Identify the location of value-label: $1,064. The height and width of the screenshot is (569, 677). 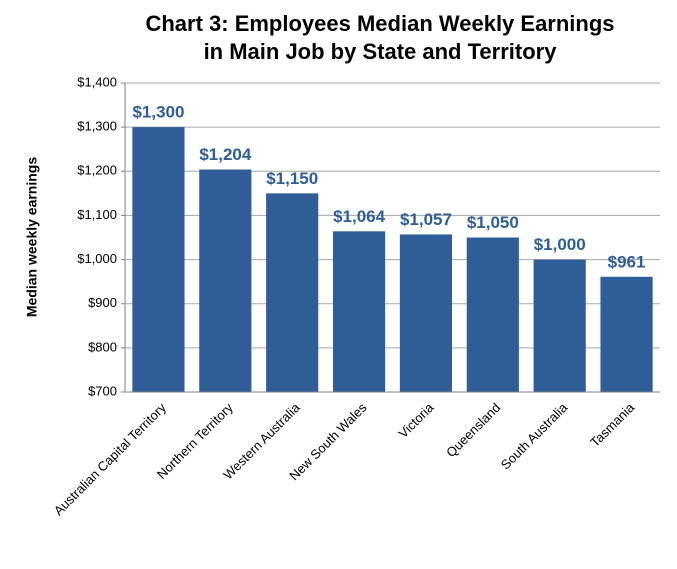
(359, 216).